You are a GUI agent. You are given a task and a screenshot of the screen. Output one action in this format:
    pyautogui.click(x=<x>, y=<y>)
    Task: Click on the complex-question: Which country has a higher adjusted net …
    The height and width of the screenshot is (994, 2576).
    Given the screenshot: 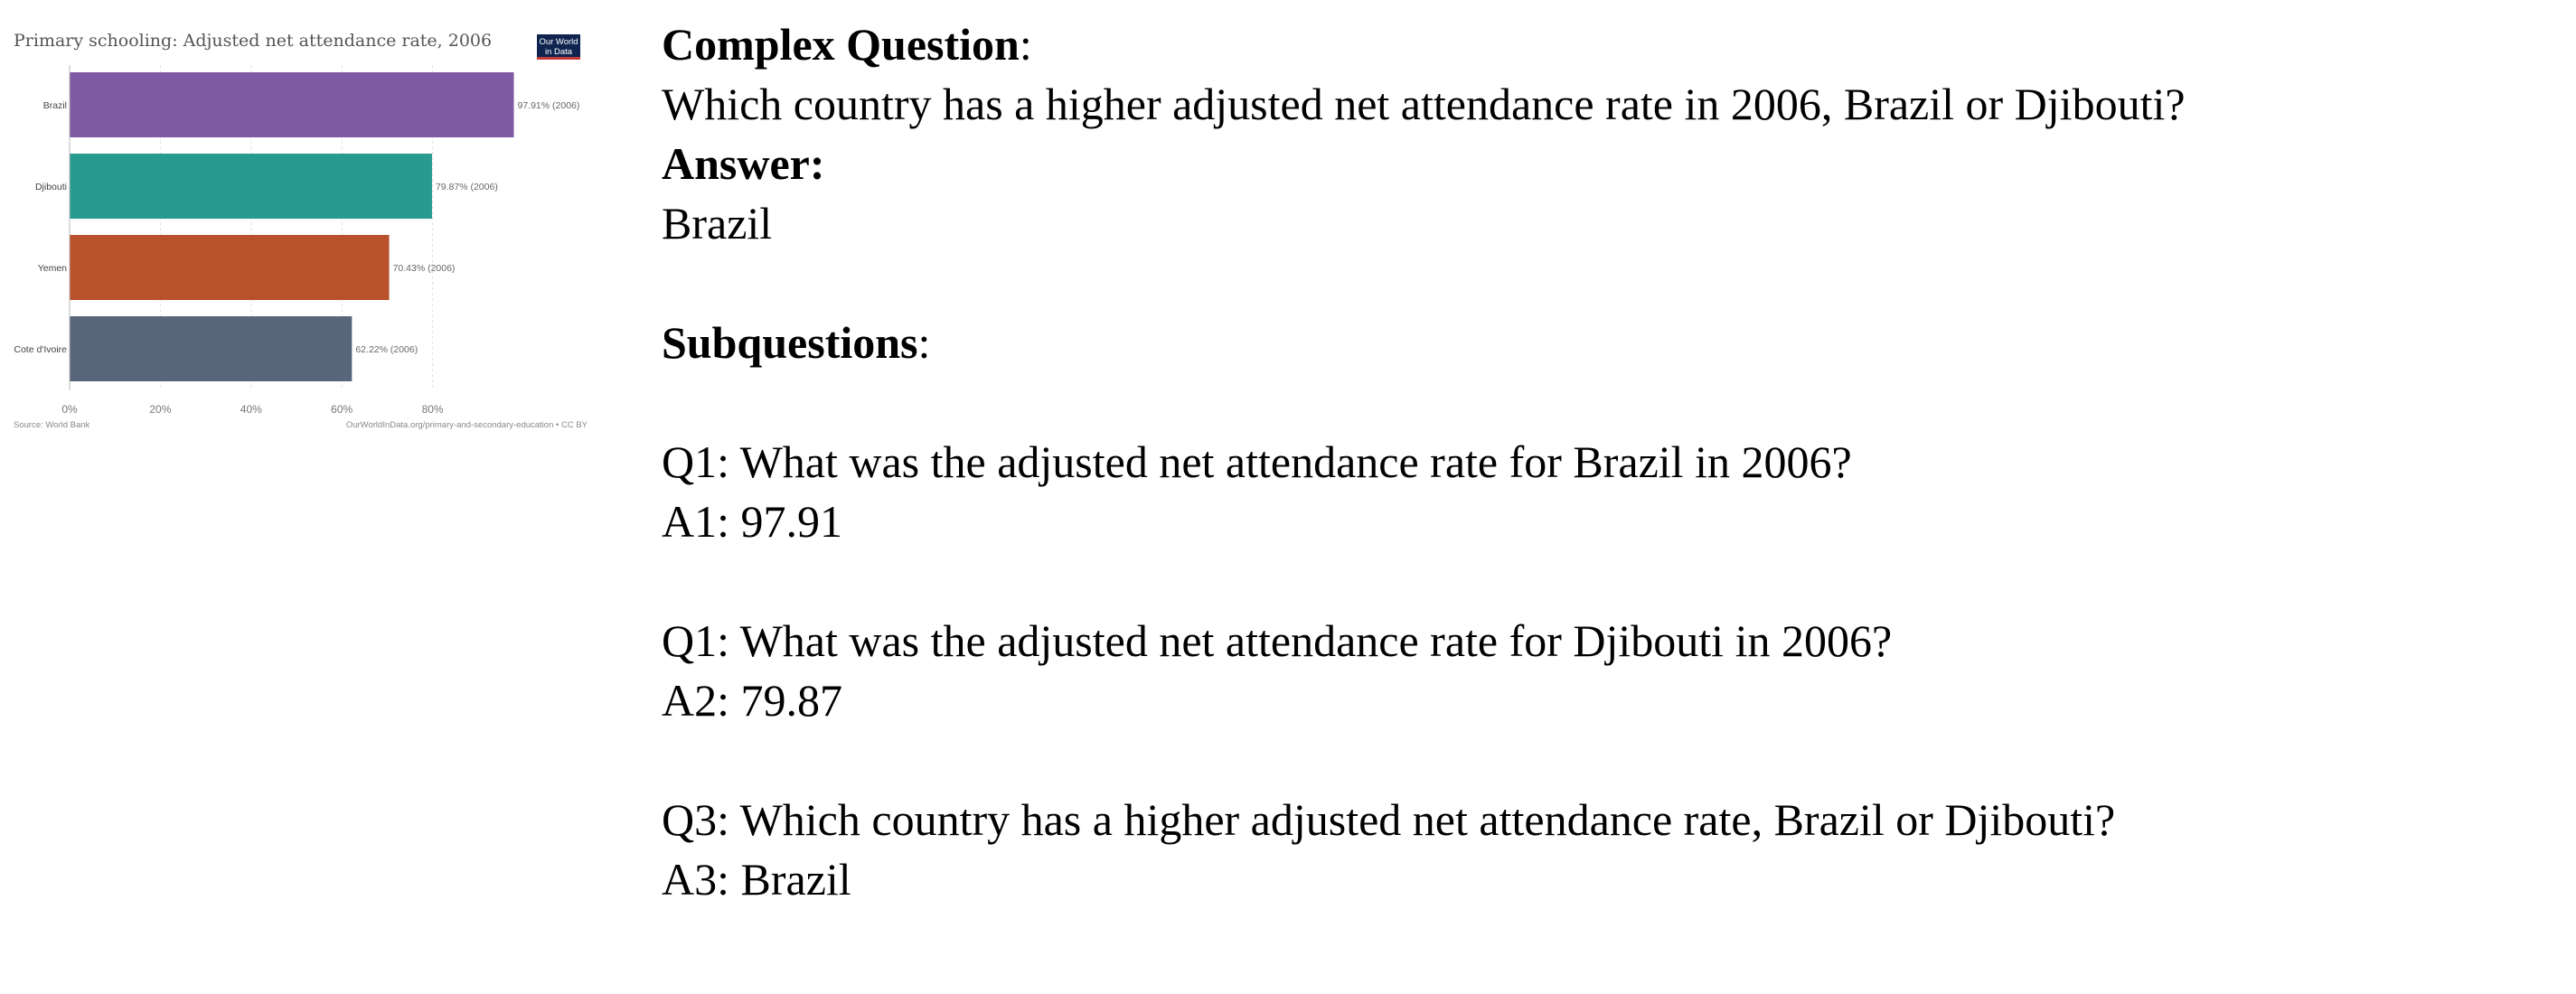 What is the action you would take?
    pyautogui.click(x=1424, y=104)
    